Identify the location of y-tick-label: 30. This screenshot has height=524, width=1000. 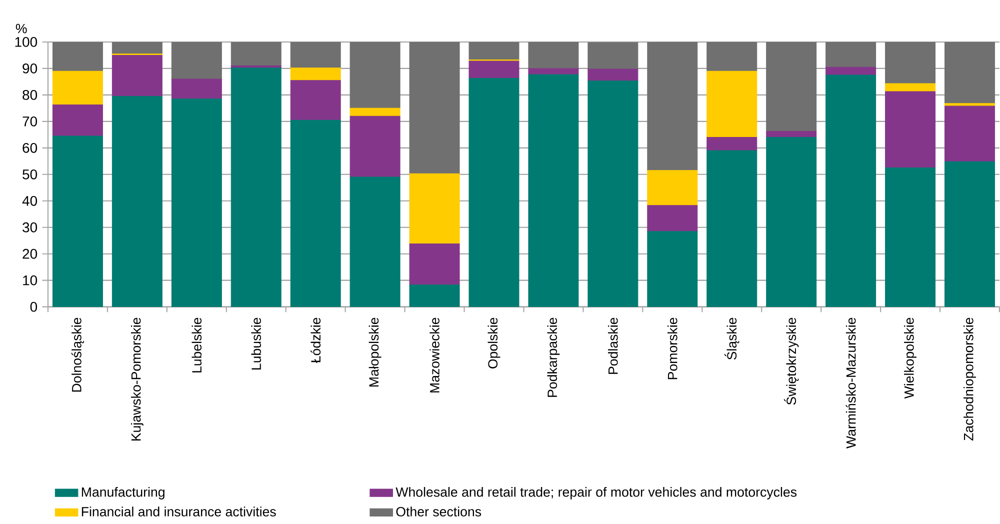
(30, 227).